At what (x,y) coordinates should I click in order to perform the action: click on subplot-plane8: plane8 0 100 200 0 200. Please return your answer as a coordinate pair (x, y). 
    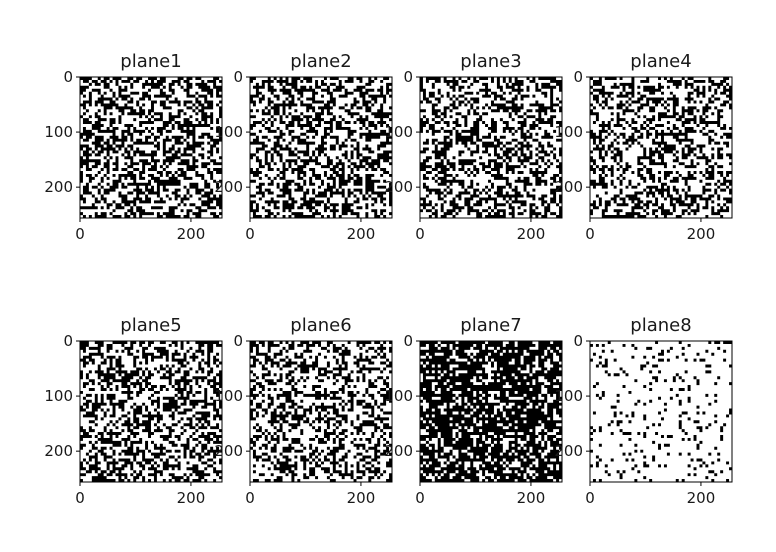
    Looking at the image, I should click on (643, 411).